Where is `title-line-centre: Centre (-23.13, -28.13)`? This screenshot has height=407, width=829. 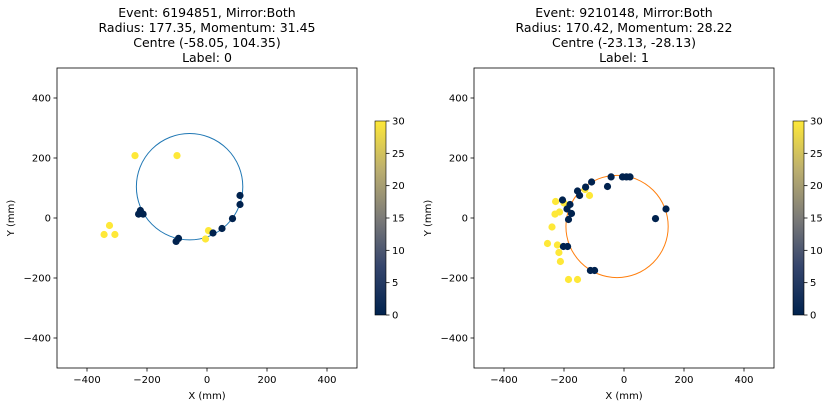
title-line-centre: Centre (-23.13, -28.13) is located at coordinates (624, 42).